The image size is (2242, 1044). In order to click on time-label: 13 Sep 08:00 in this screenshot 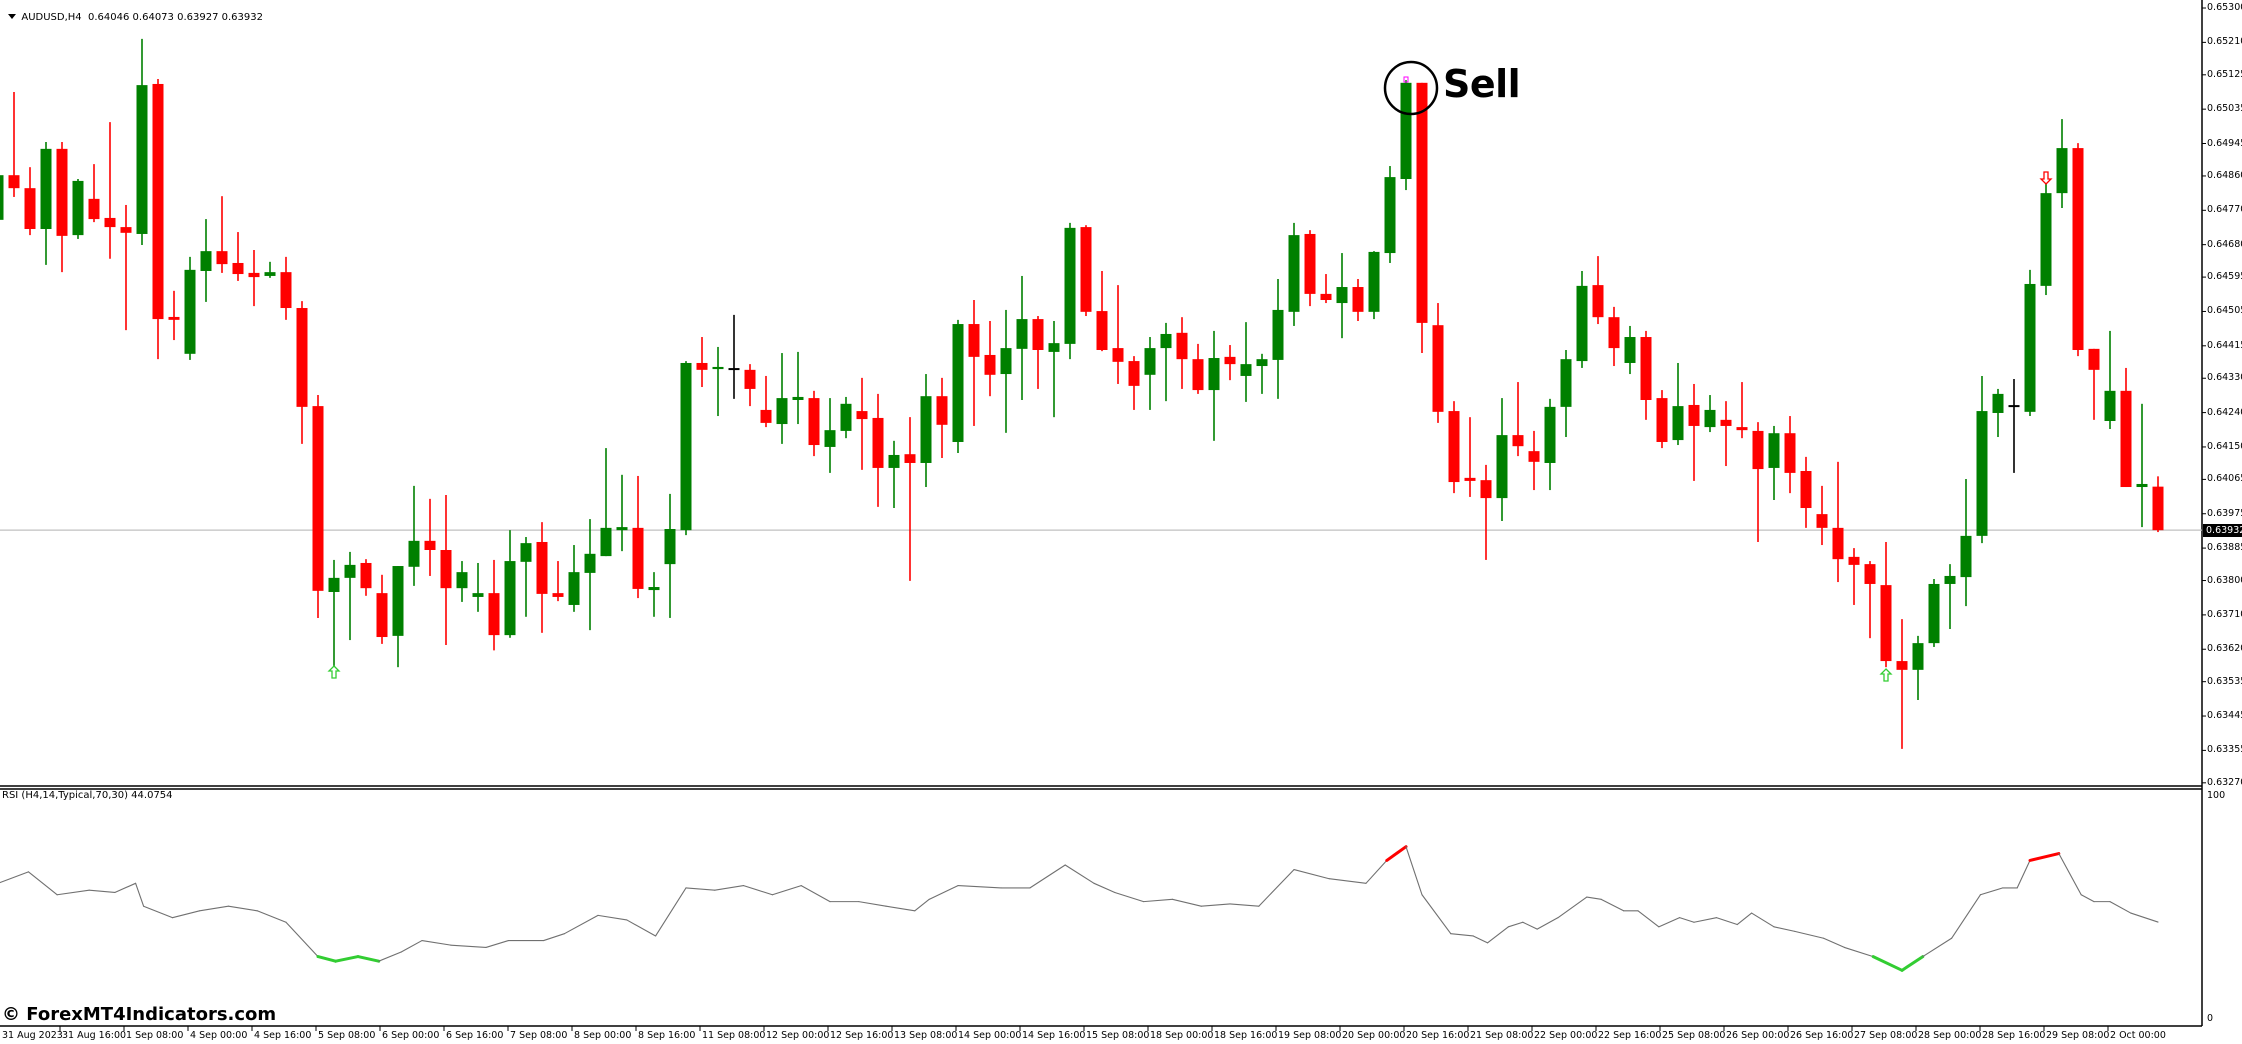, I will do `click(926, 1035)`.